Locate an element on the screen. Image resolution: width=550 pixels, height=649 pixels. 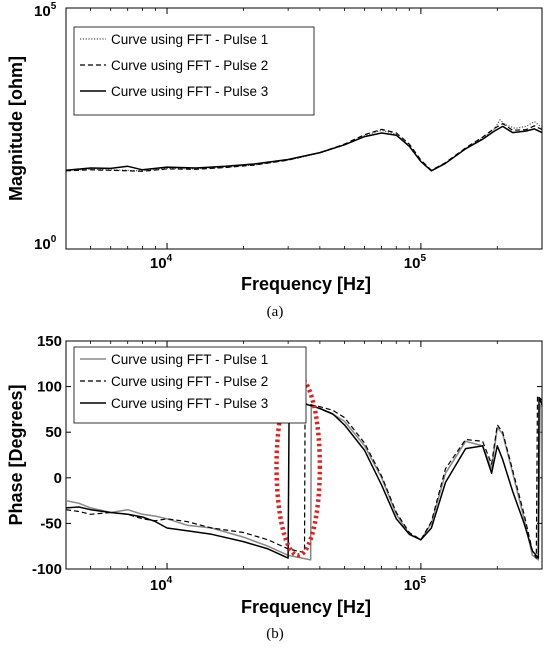
series-group is located at coordinates (304, 145).